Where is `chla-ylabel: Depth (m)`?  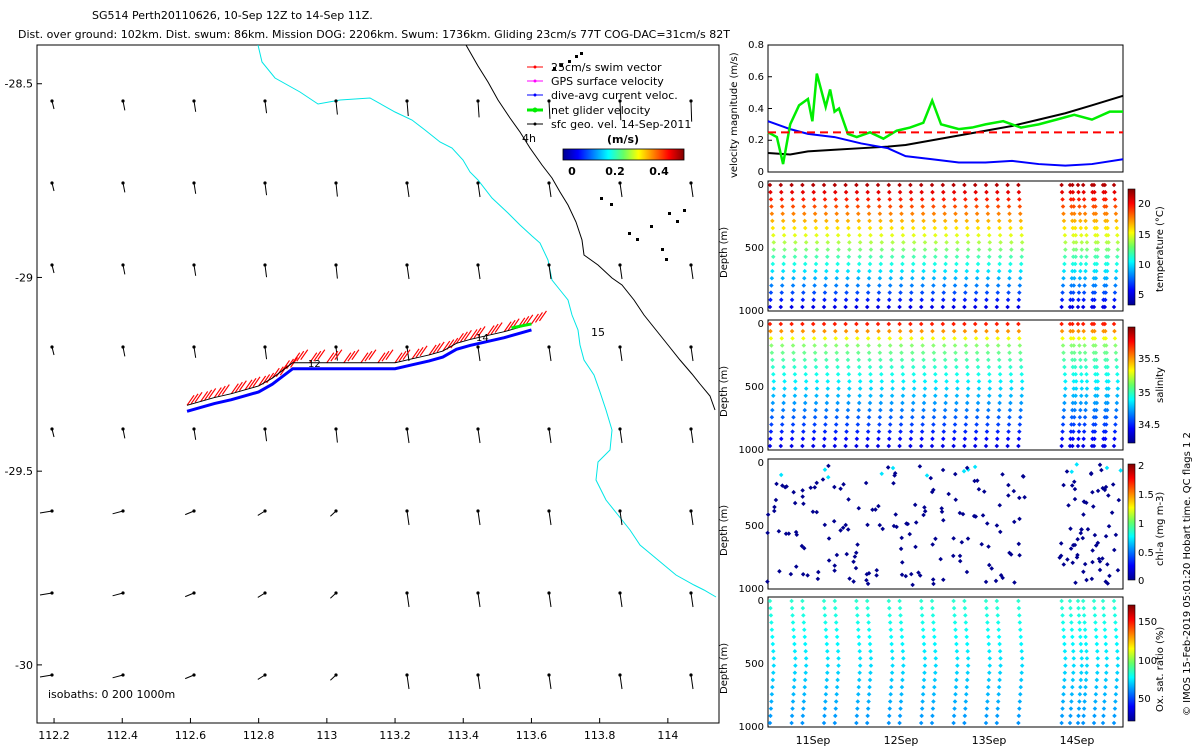
chla-ylabel: Depth (m) is located at coordinates (724, 530).